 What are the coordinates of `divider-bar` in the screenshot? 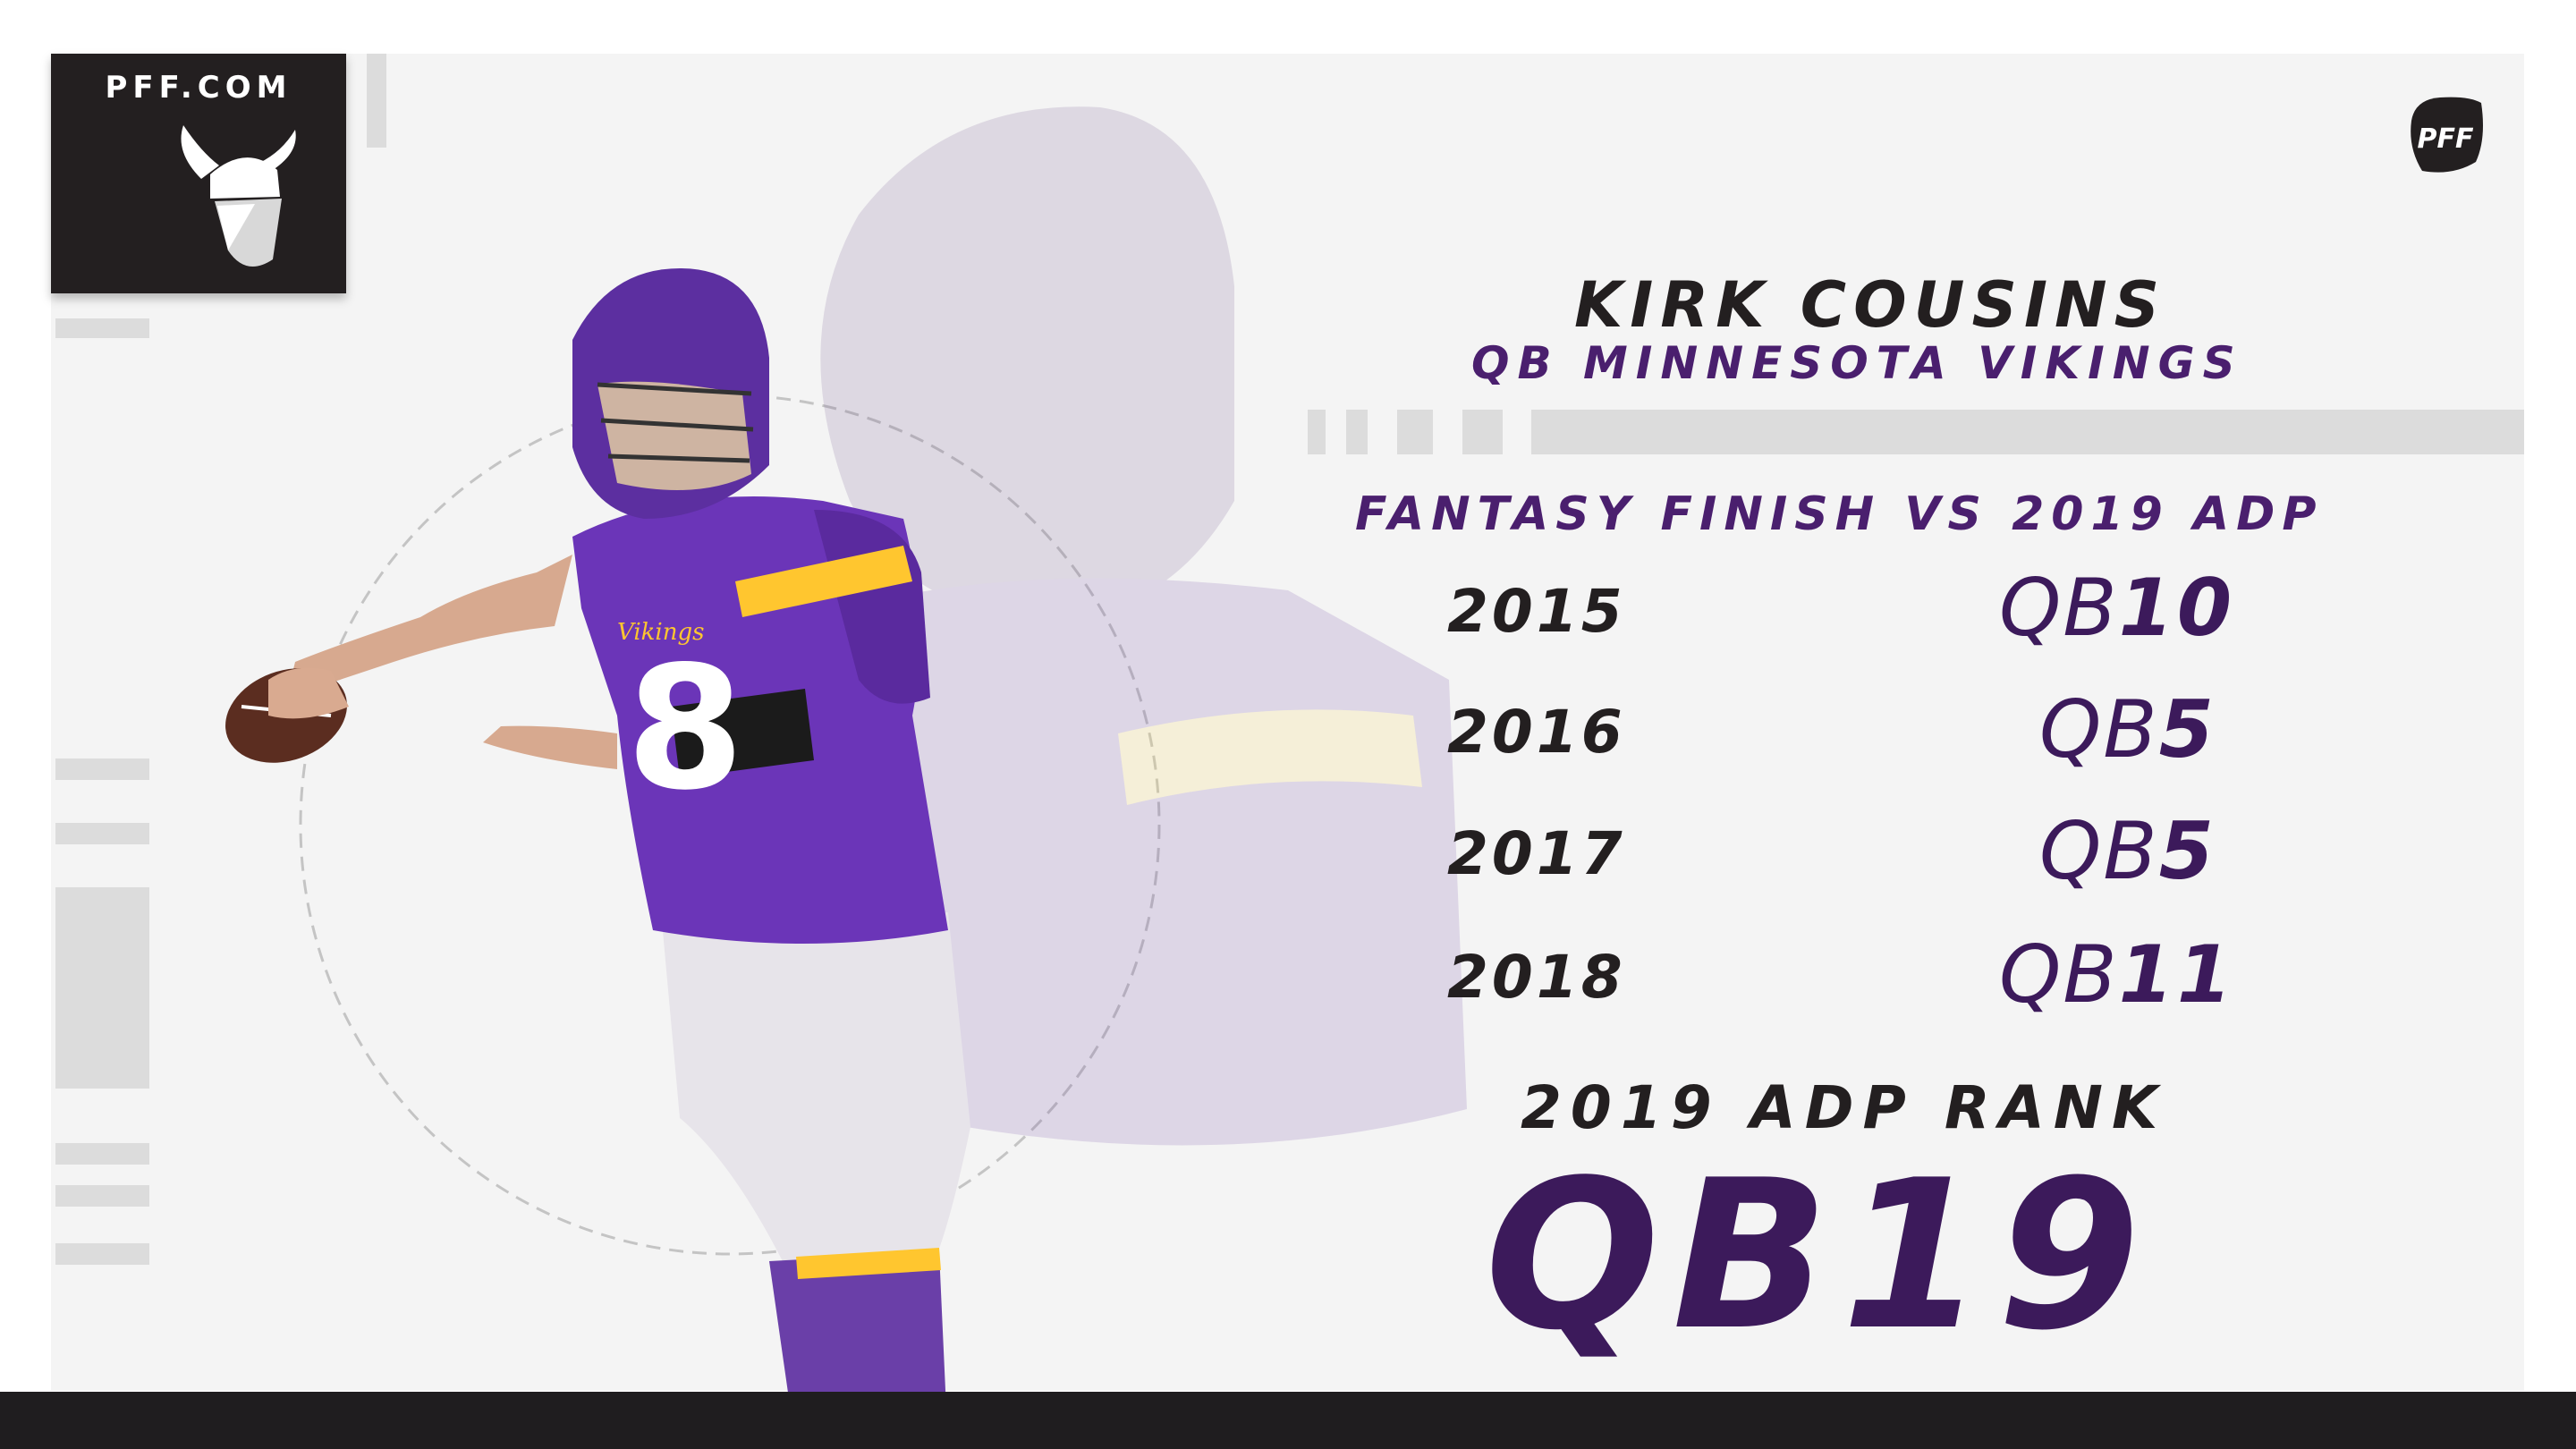 It's located at (2027, 432).